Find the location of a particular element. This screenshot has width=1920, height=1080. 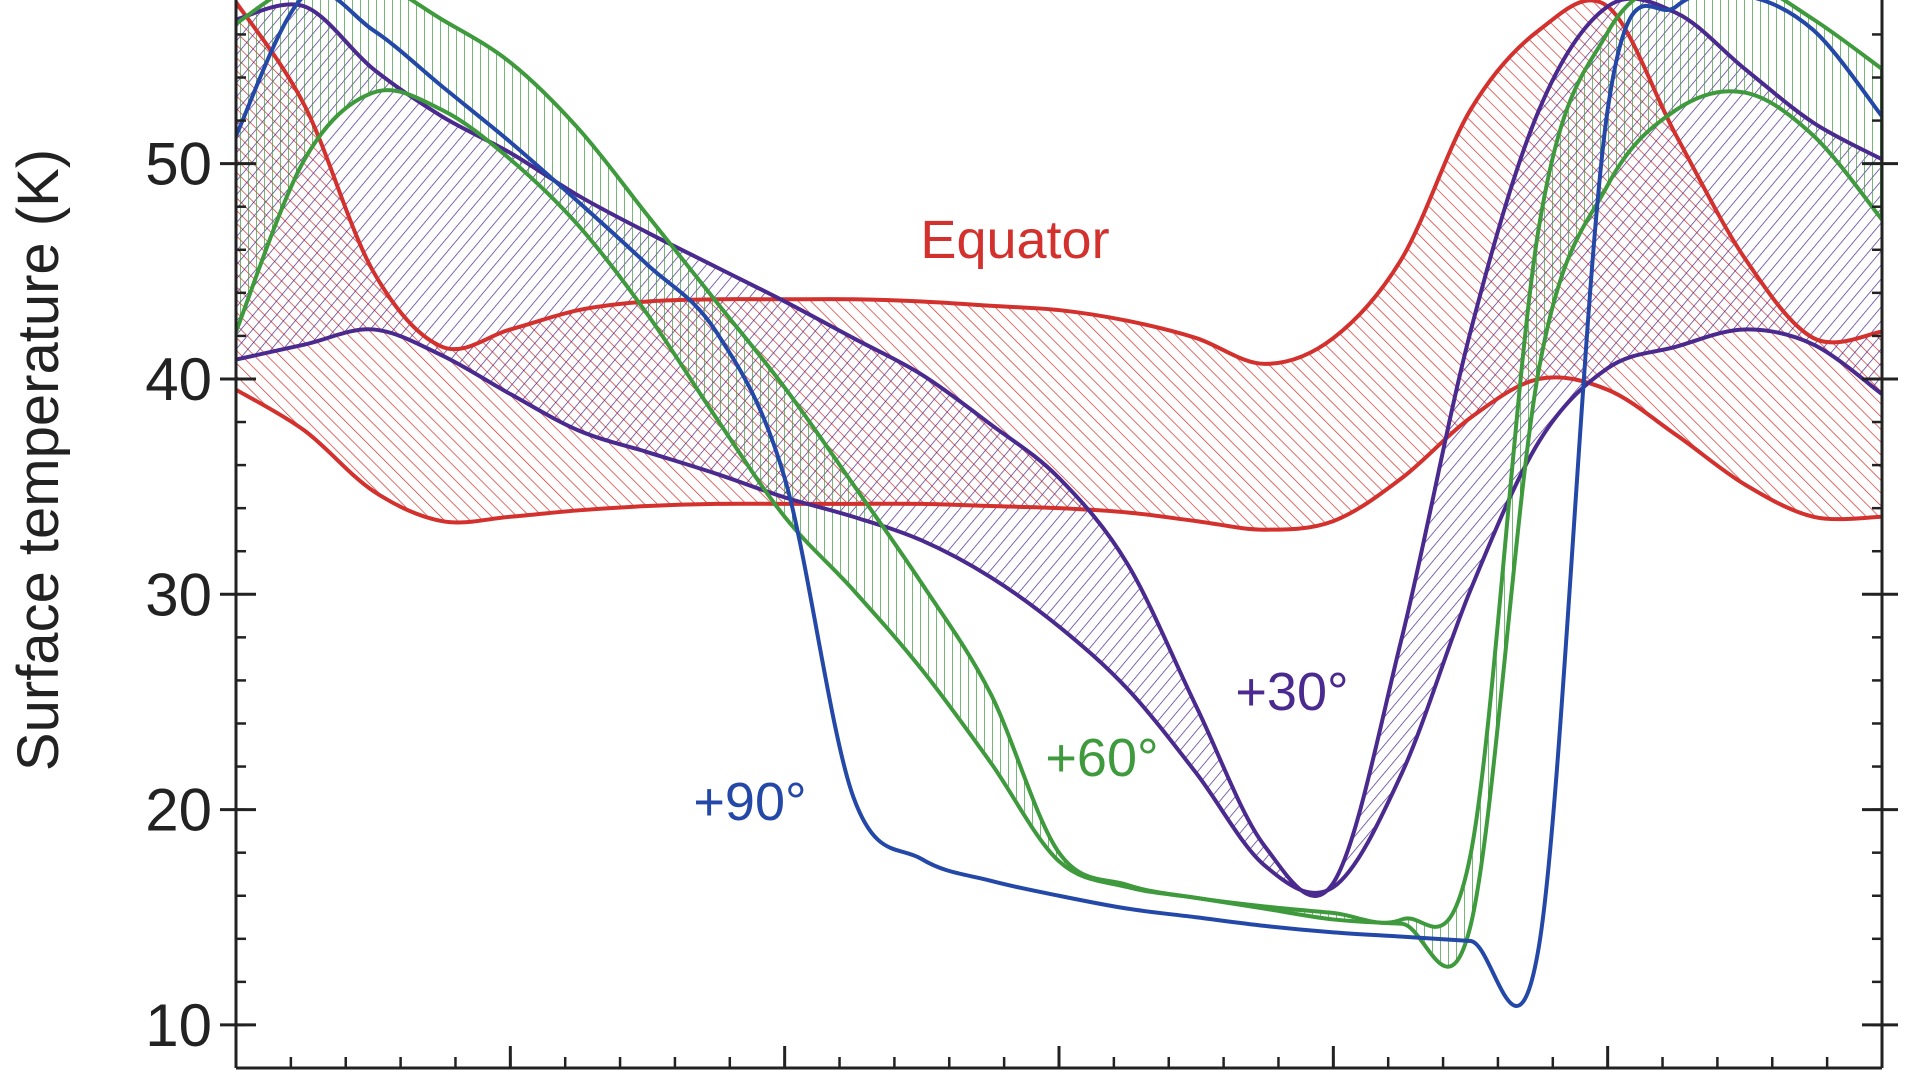

y-tick-label: 50 is located at coordinates (178, 164).